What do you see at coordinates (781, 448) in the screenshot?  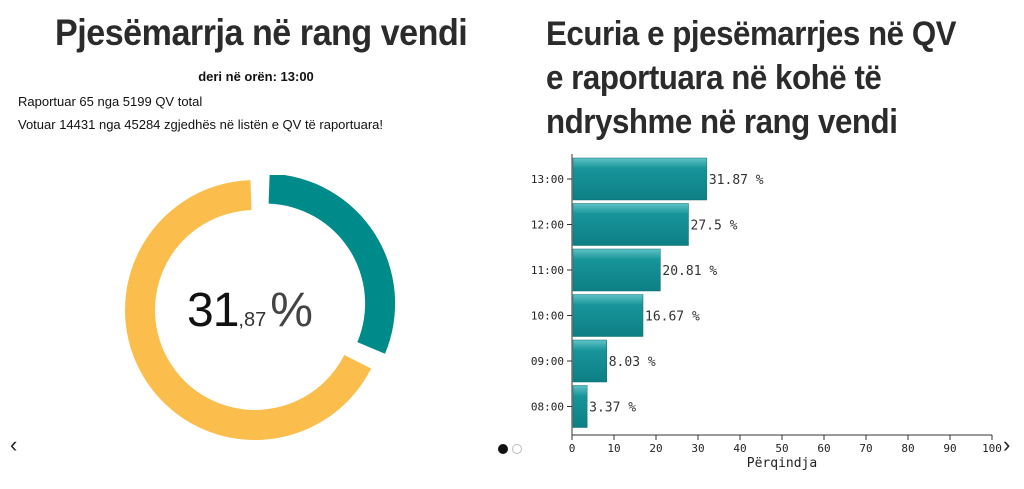 I see `x-tick-label: 50` at bounding box center [781, 448].